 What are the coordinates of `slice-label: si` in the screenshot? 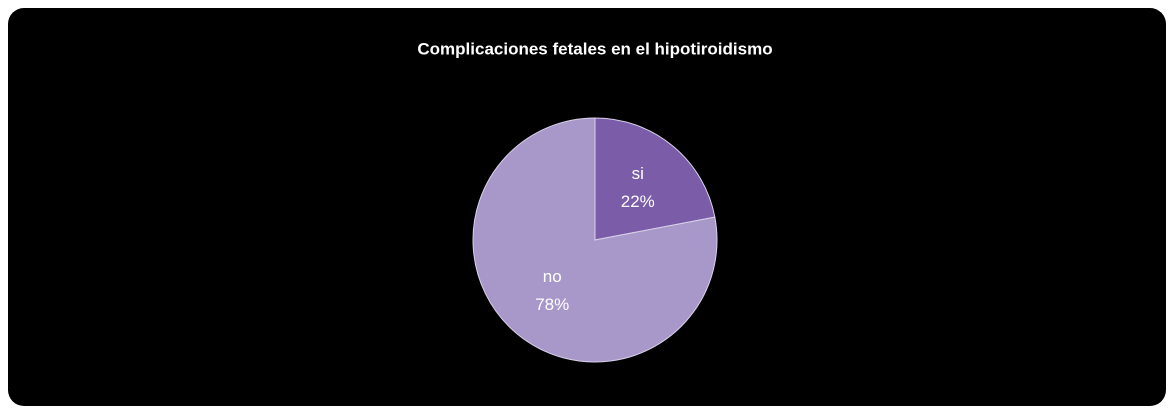 It's located at (638, 173).